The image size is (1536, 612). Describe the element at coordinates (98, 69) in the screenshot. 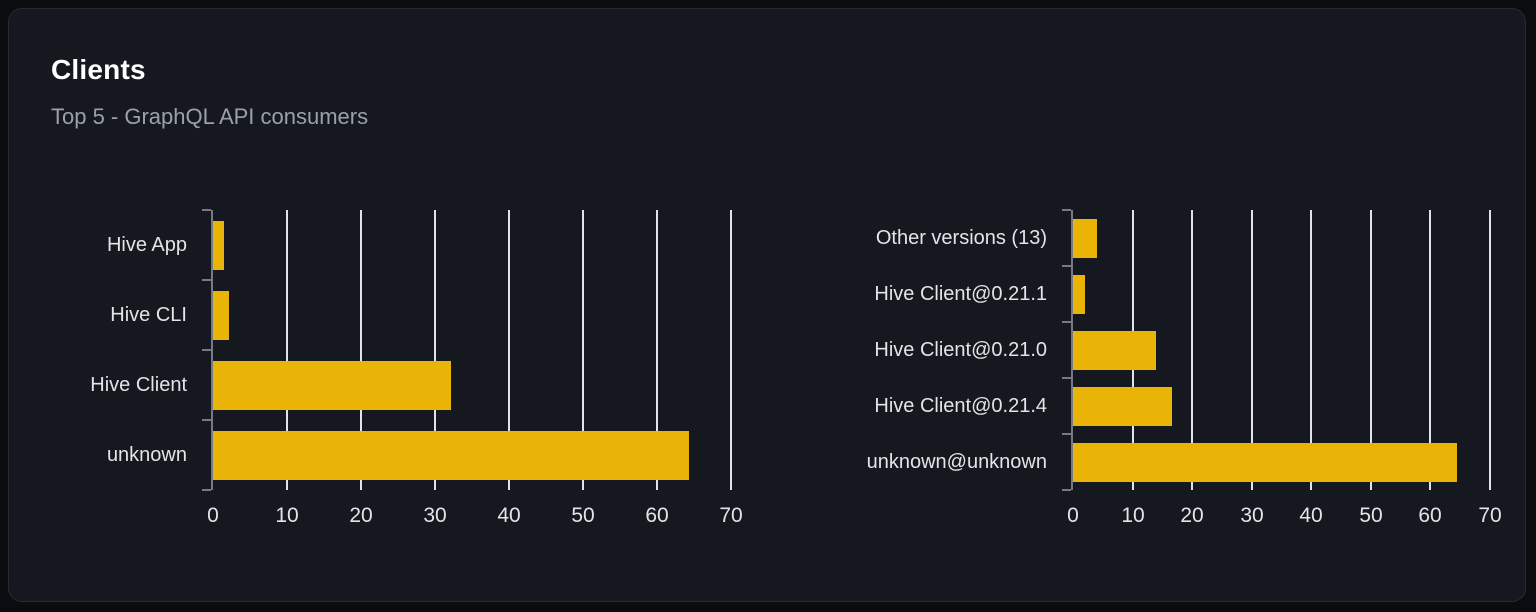

I see `card-title: Clients` at that location.